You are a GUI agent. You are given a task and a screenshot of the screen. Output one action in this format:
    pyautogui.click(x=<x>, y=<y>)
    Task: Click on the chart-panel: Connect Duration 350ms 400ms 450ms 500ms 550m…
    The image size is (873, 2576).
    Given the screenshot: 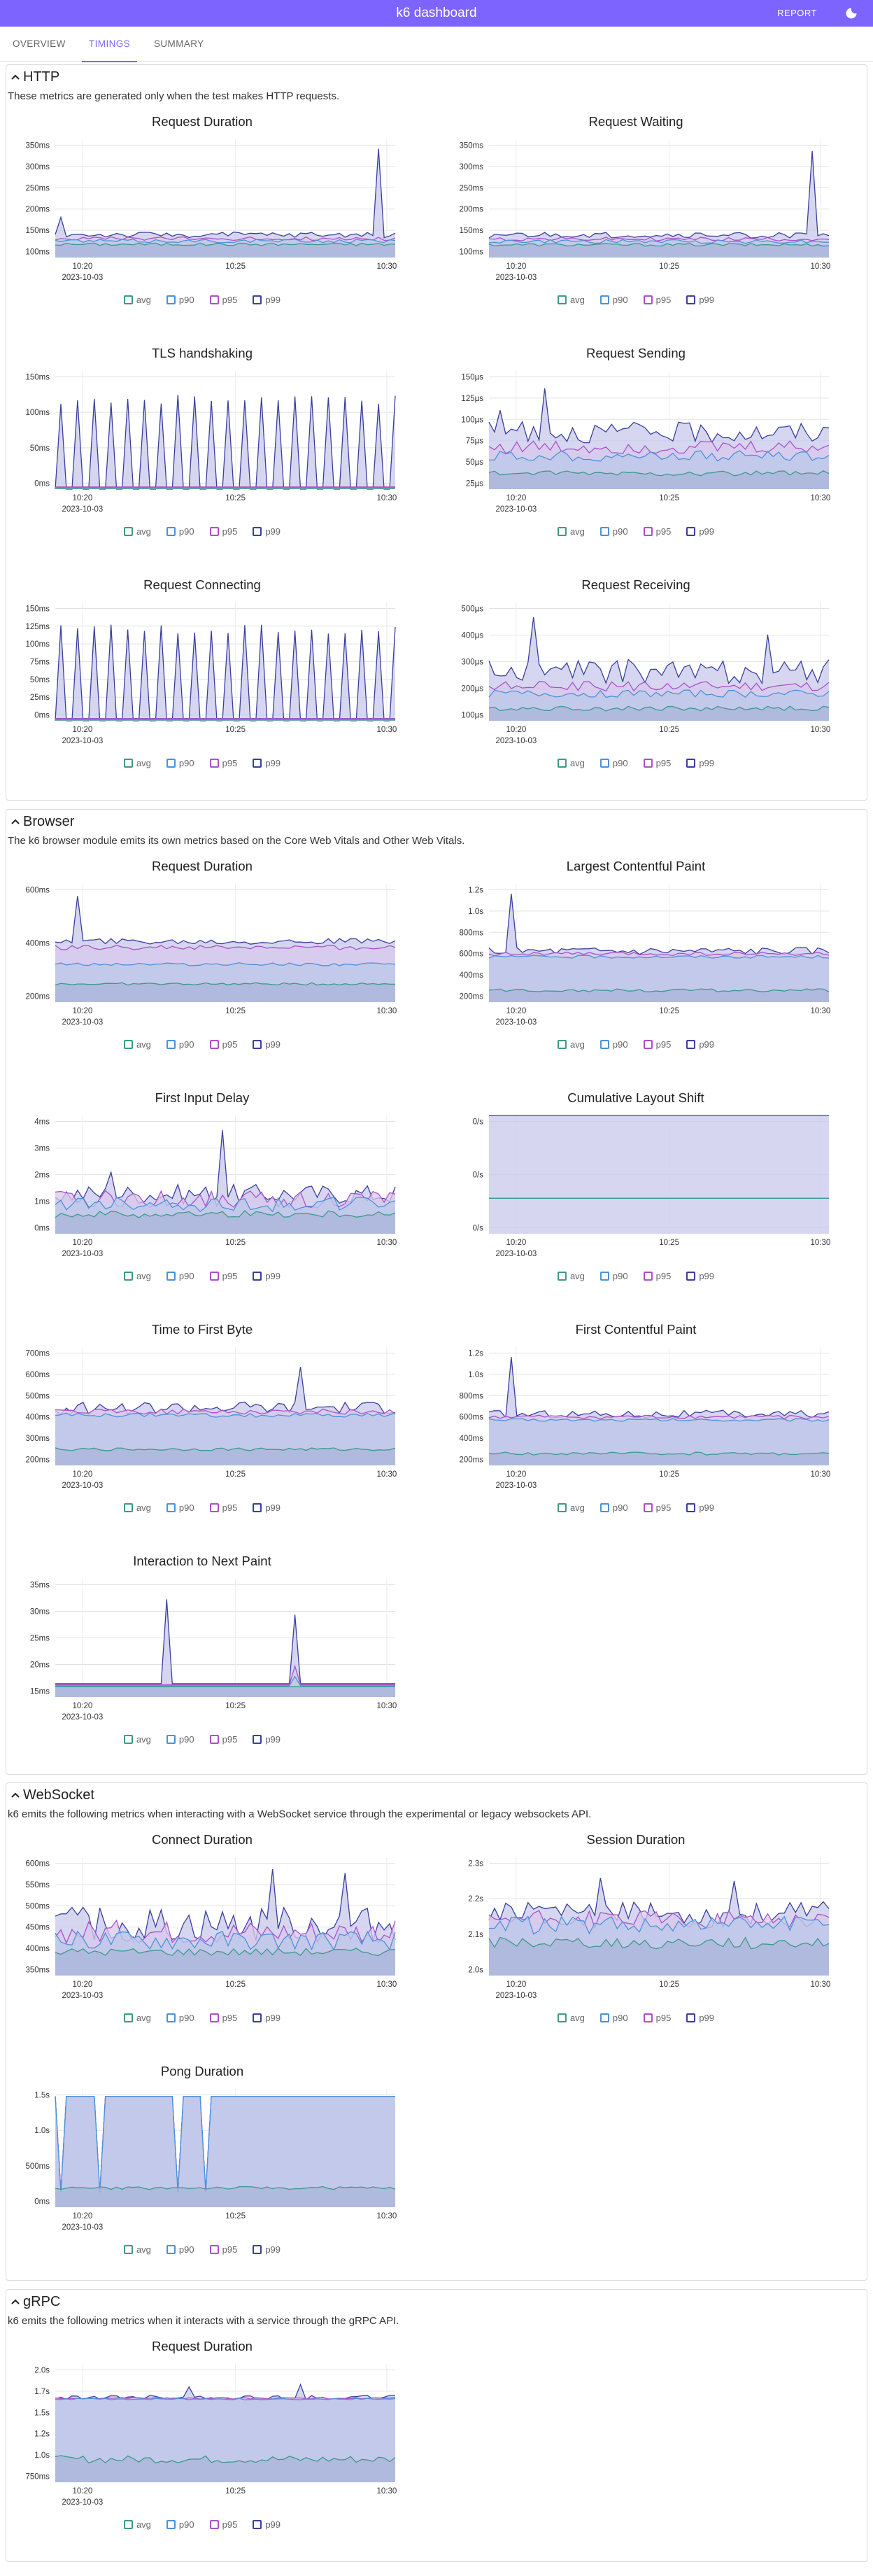 What is the action you would take?
    pyautogui.click(x=202, y=1933)
    